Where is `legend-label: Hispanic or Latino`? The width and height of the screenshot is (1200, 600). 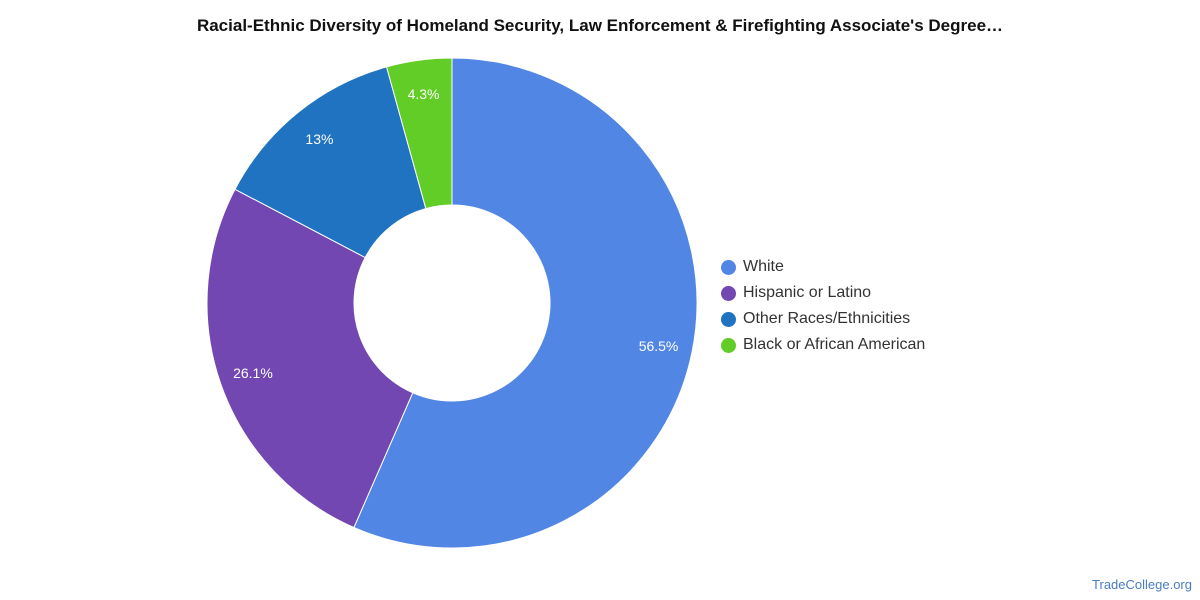
legend-label: Hispanic or Latino is located at coordinates (807, 292).